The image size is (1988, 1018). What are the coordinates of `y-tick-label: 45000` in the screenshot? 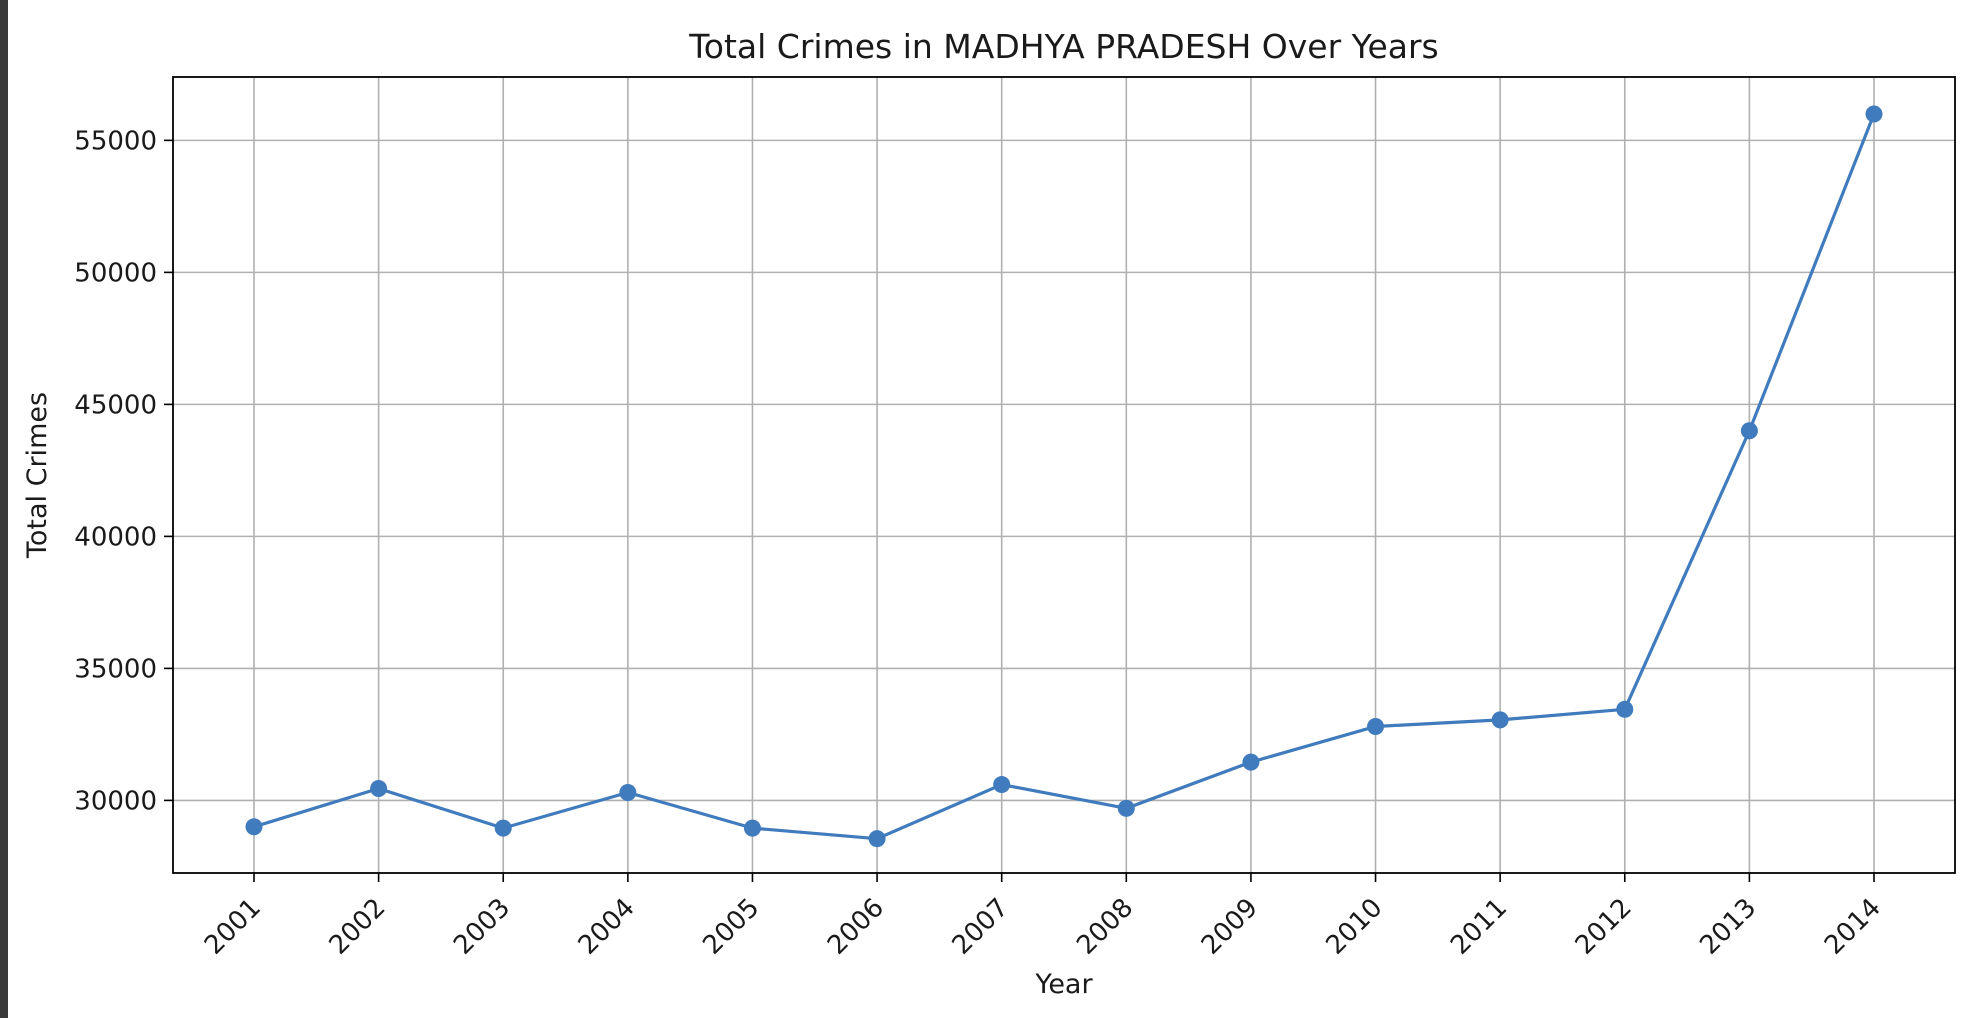 It's located at (115, 405).